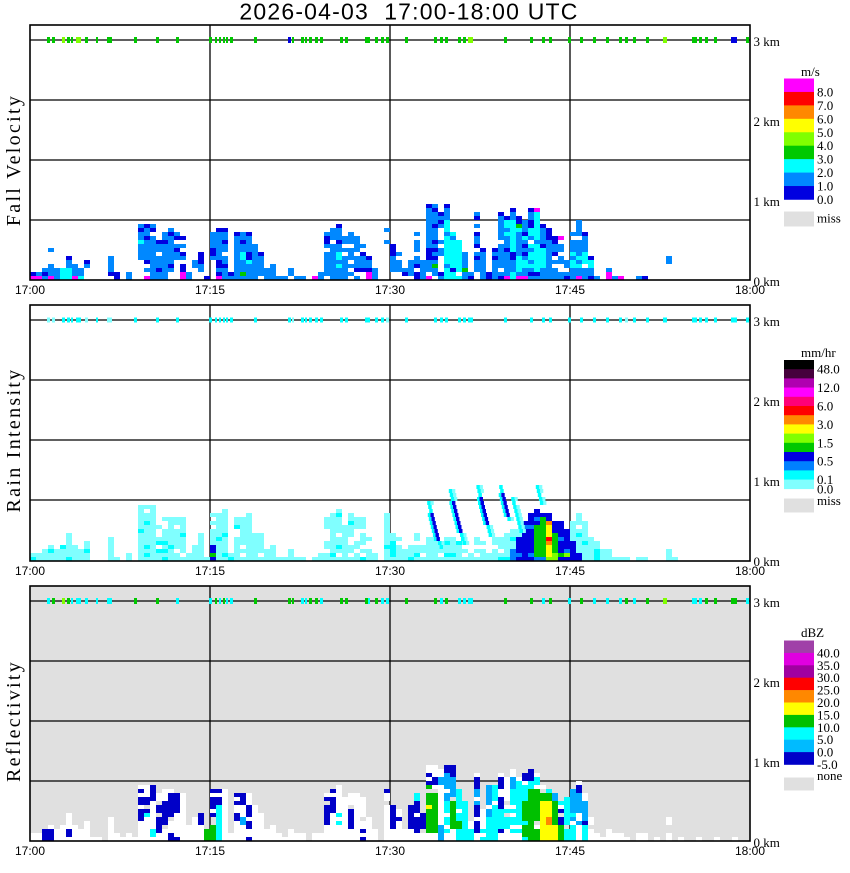  What do you see at coordinates (828, 714) in the screenshot?
I see `svg-text: 15.0` at bounding box center [828, 714].